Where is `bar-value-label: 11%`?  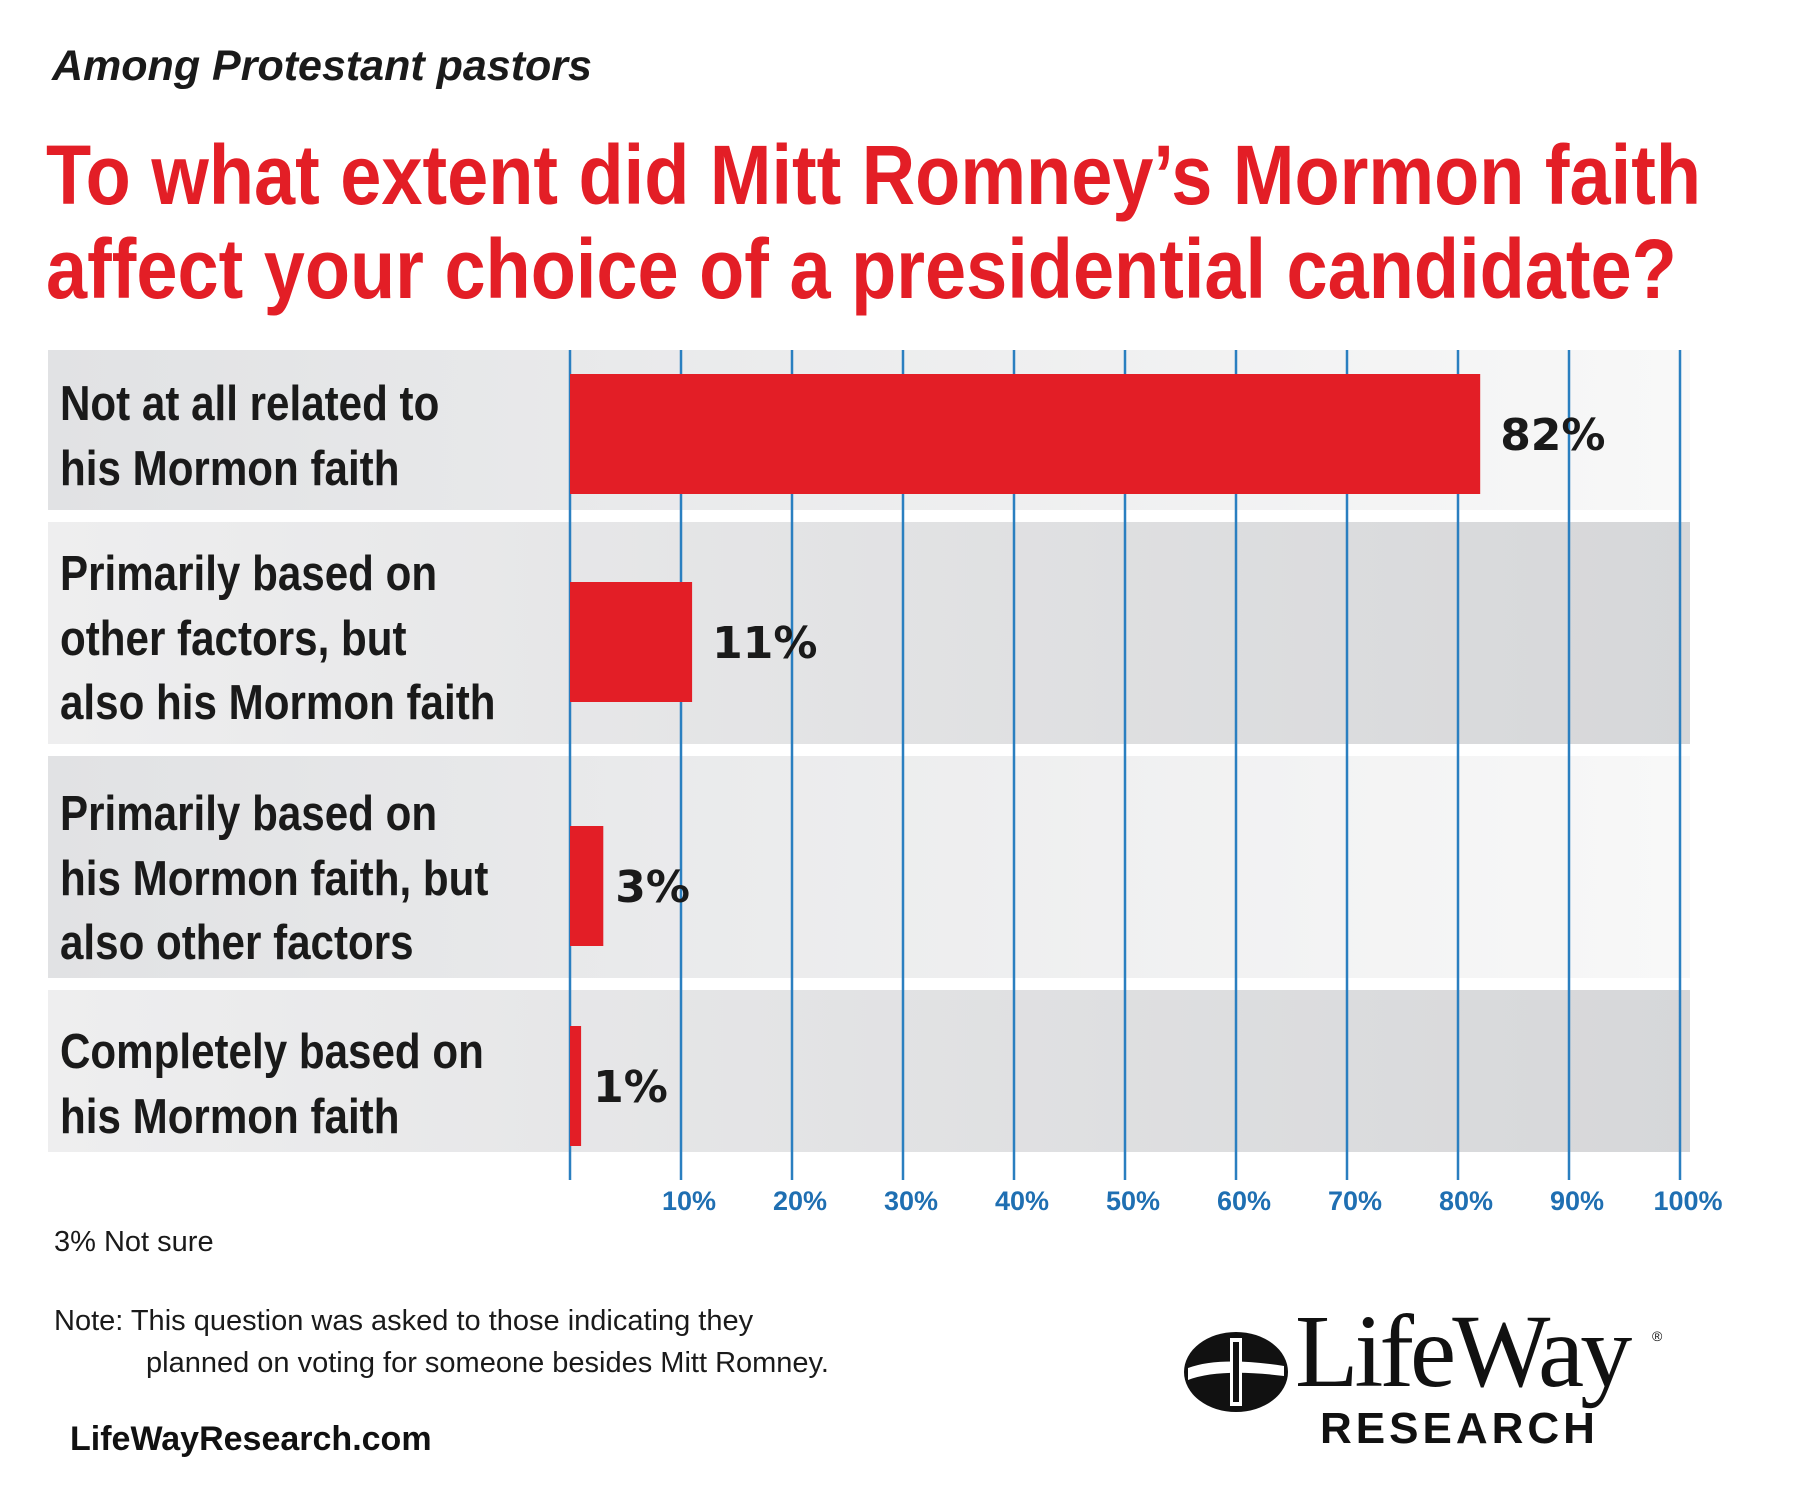 bar-value-label: 11% is located at coordinates (764, 643).